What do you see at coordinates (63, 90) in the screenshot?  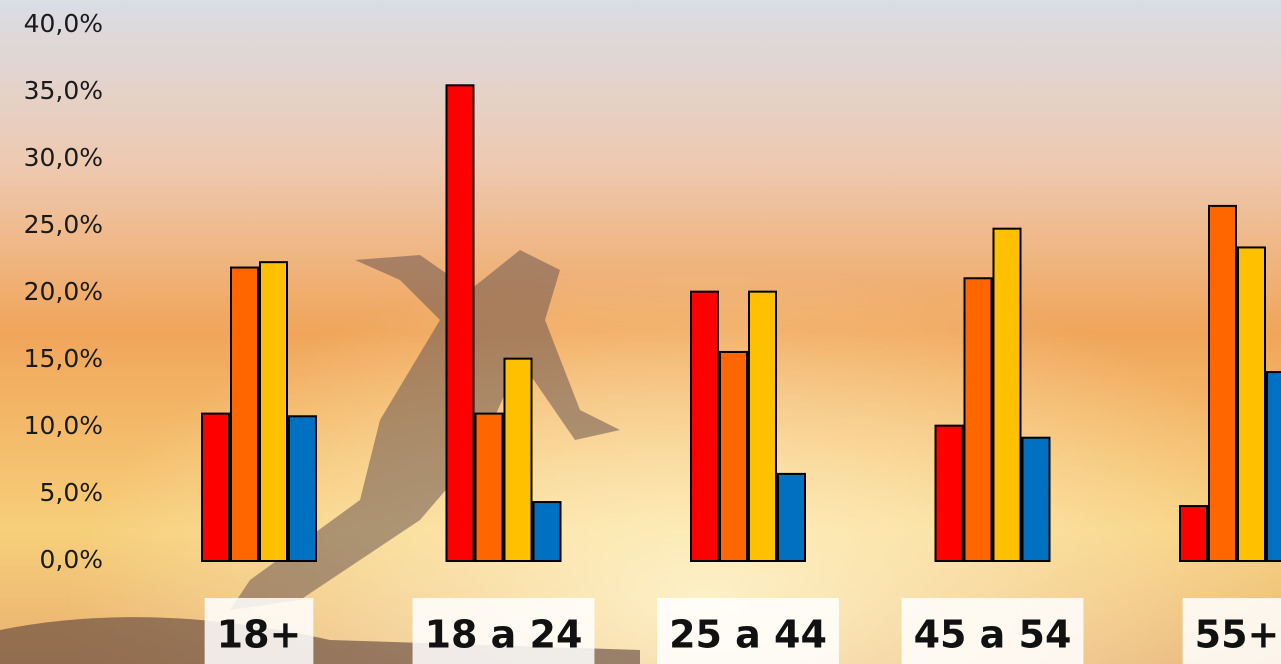 I see `y-tick-label: 35,0%` at bounding box center [63, 90].